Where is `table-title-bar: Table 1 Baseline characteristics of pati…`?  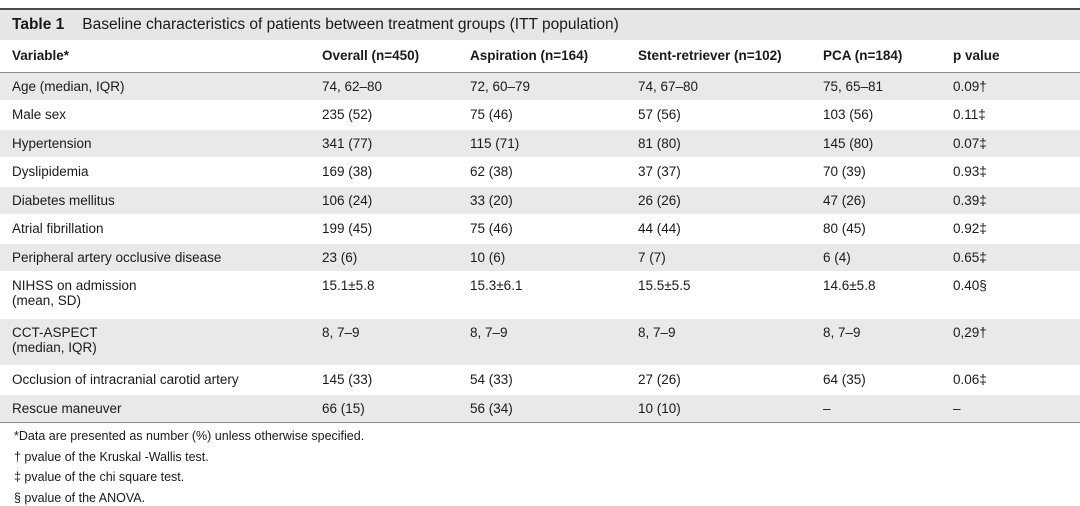 table-title-bar: Table 1 Baseline characteristics of pati… is located at coordinates (540, 24).